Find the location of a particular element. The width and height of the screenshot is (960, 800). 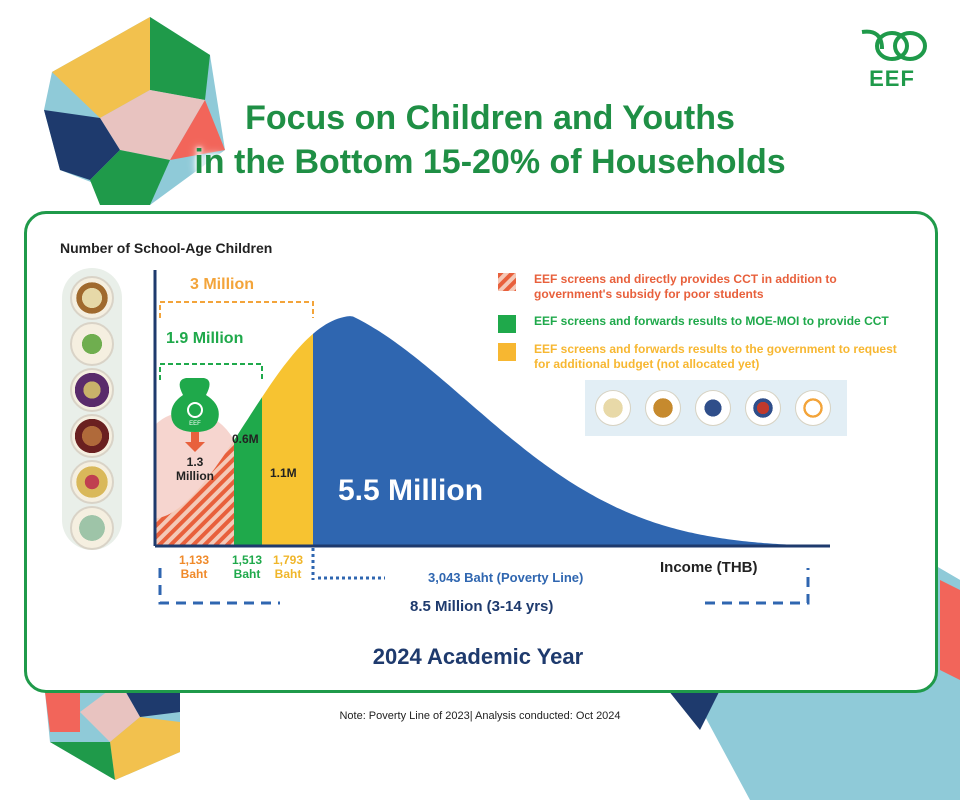

segment-additional-budget is located at coordinates (287, 431).